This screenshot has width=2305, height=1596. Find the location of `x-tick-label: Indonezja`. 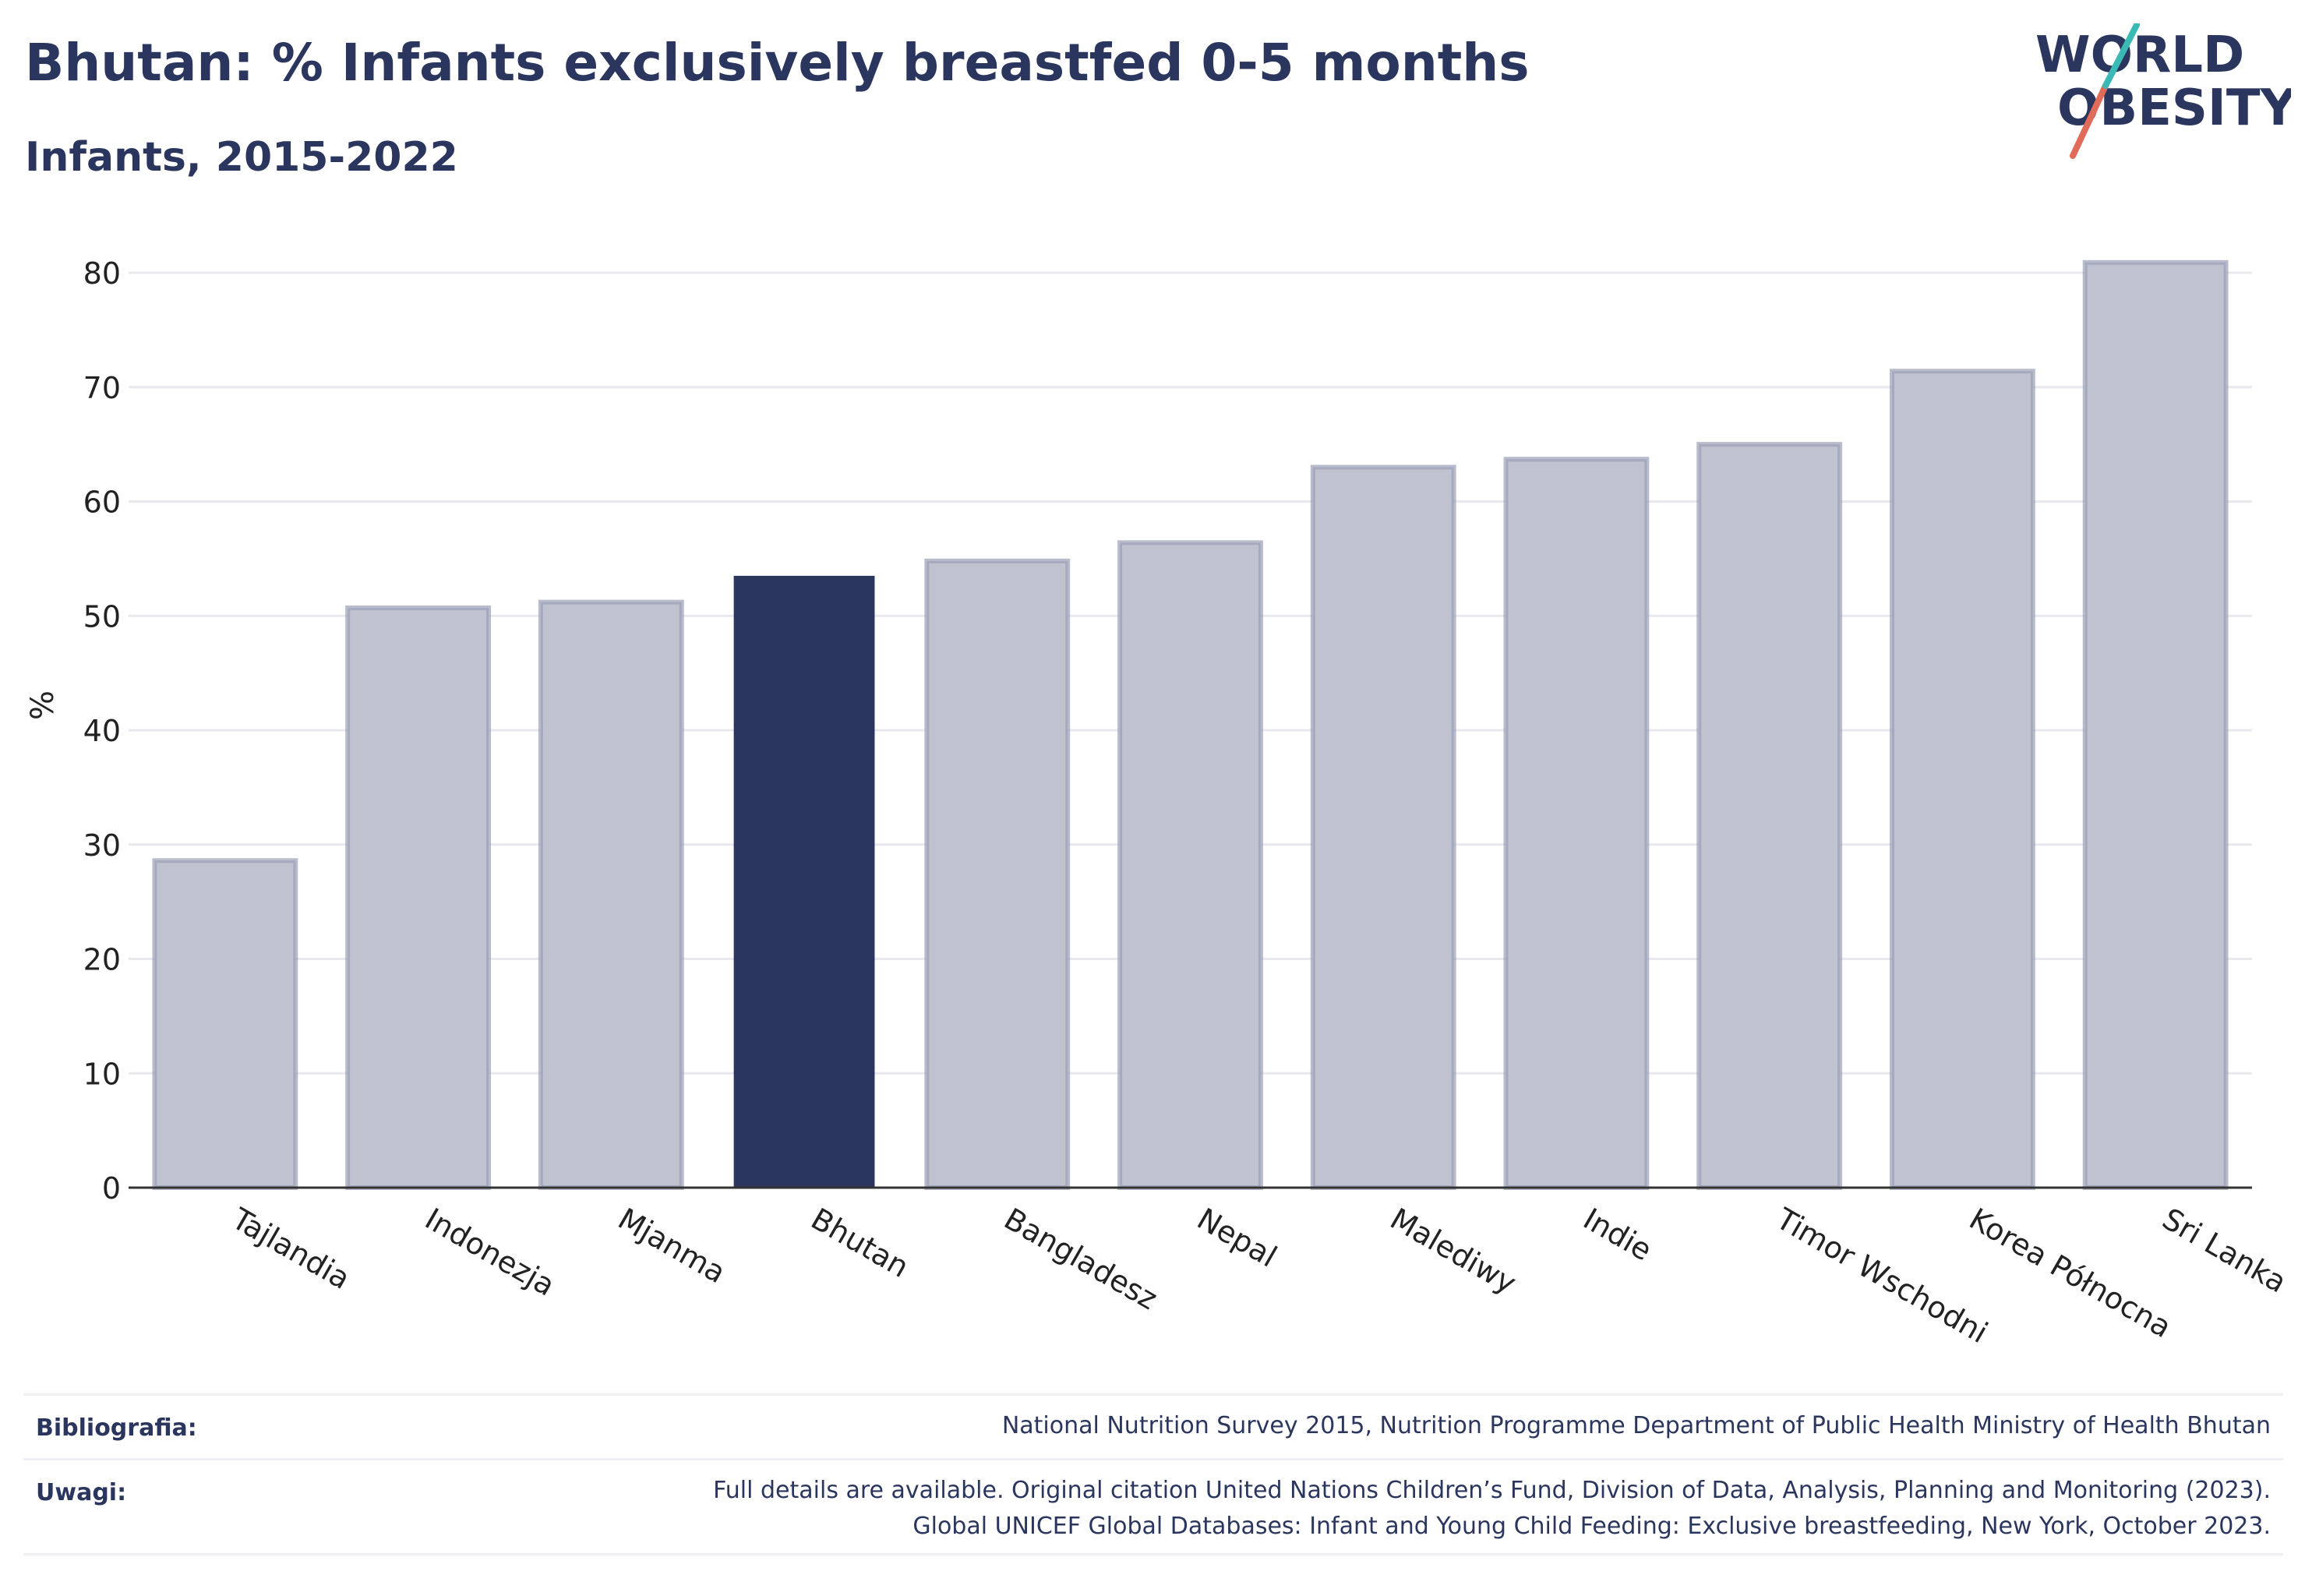

x-tick-label: Indonezja is located at coordinates (489, 1252).